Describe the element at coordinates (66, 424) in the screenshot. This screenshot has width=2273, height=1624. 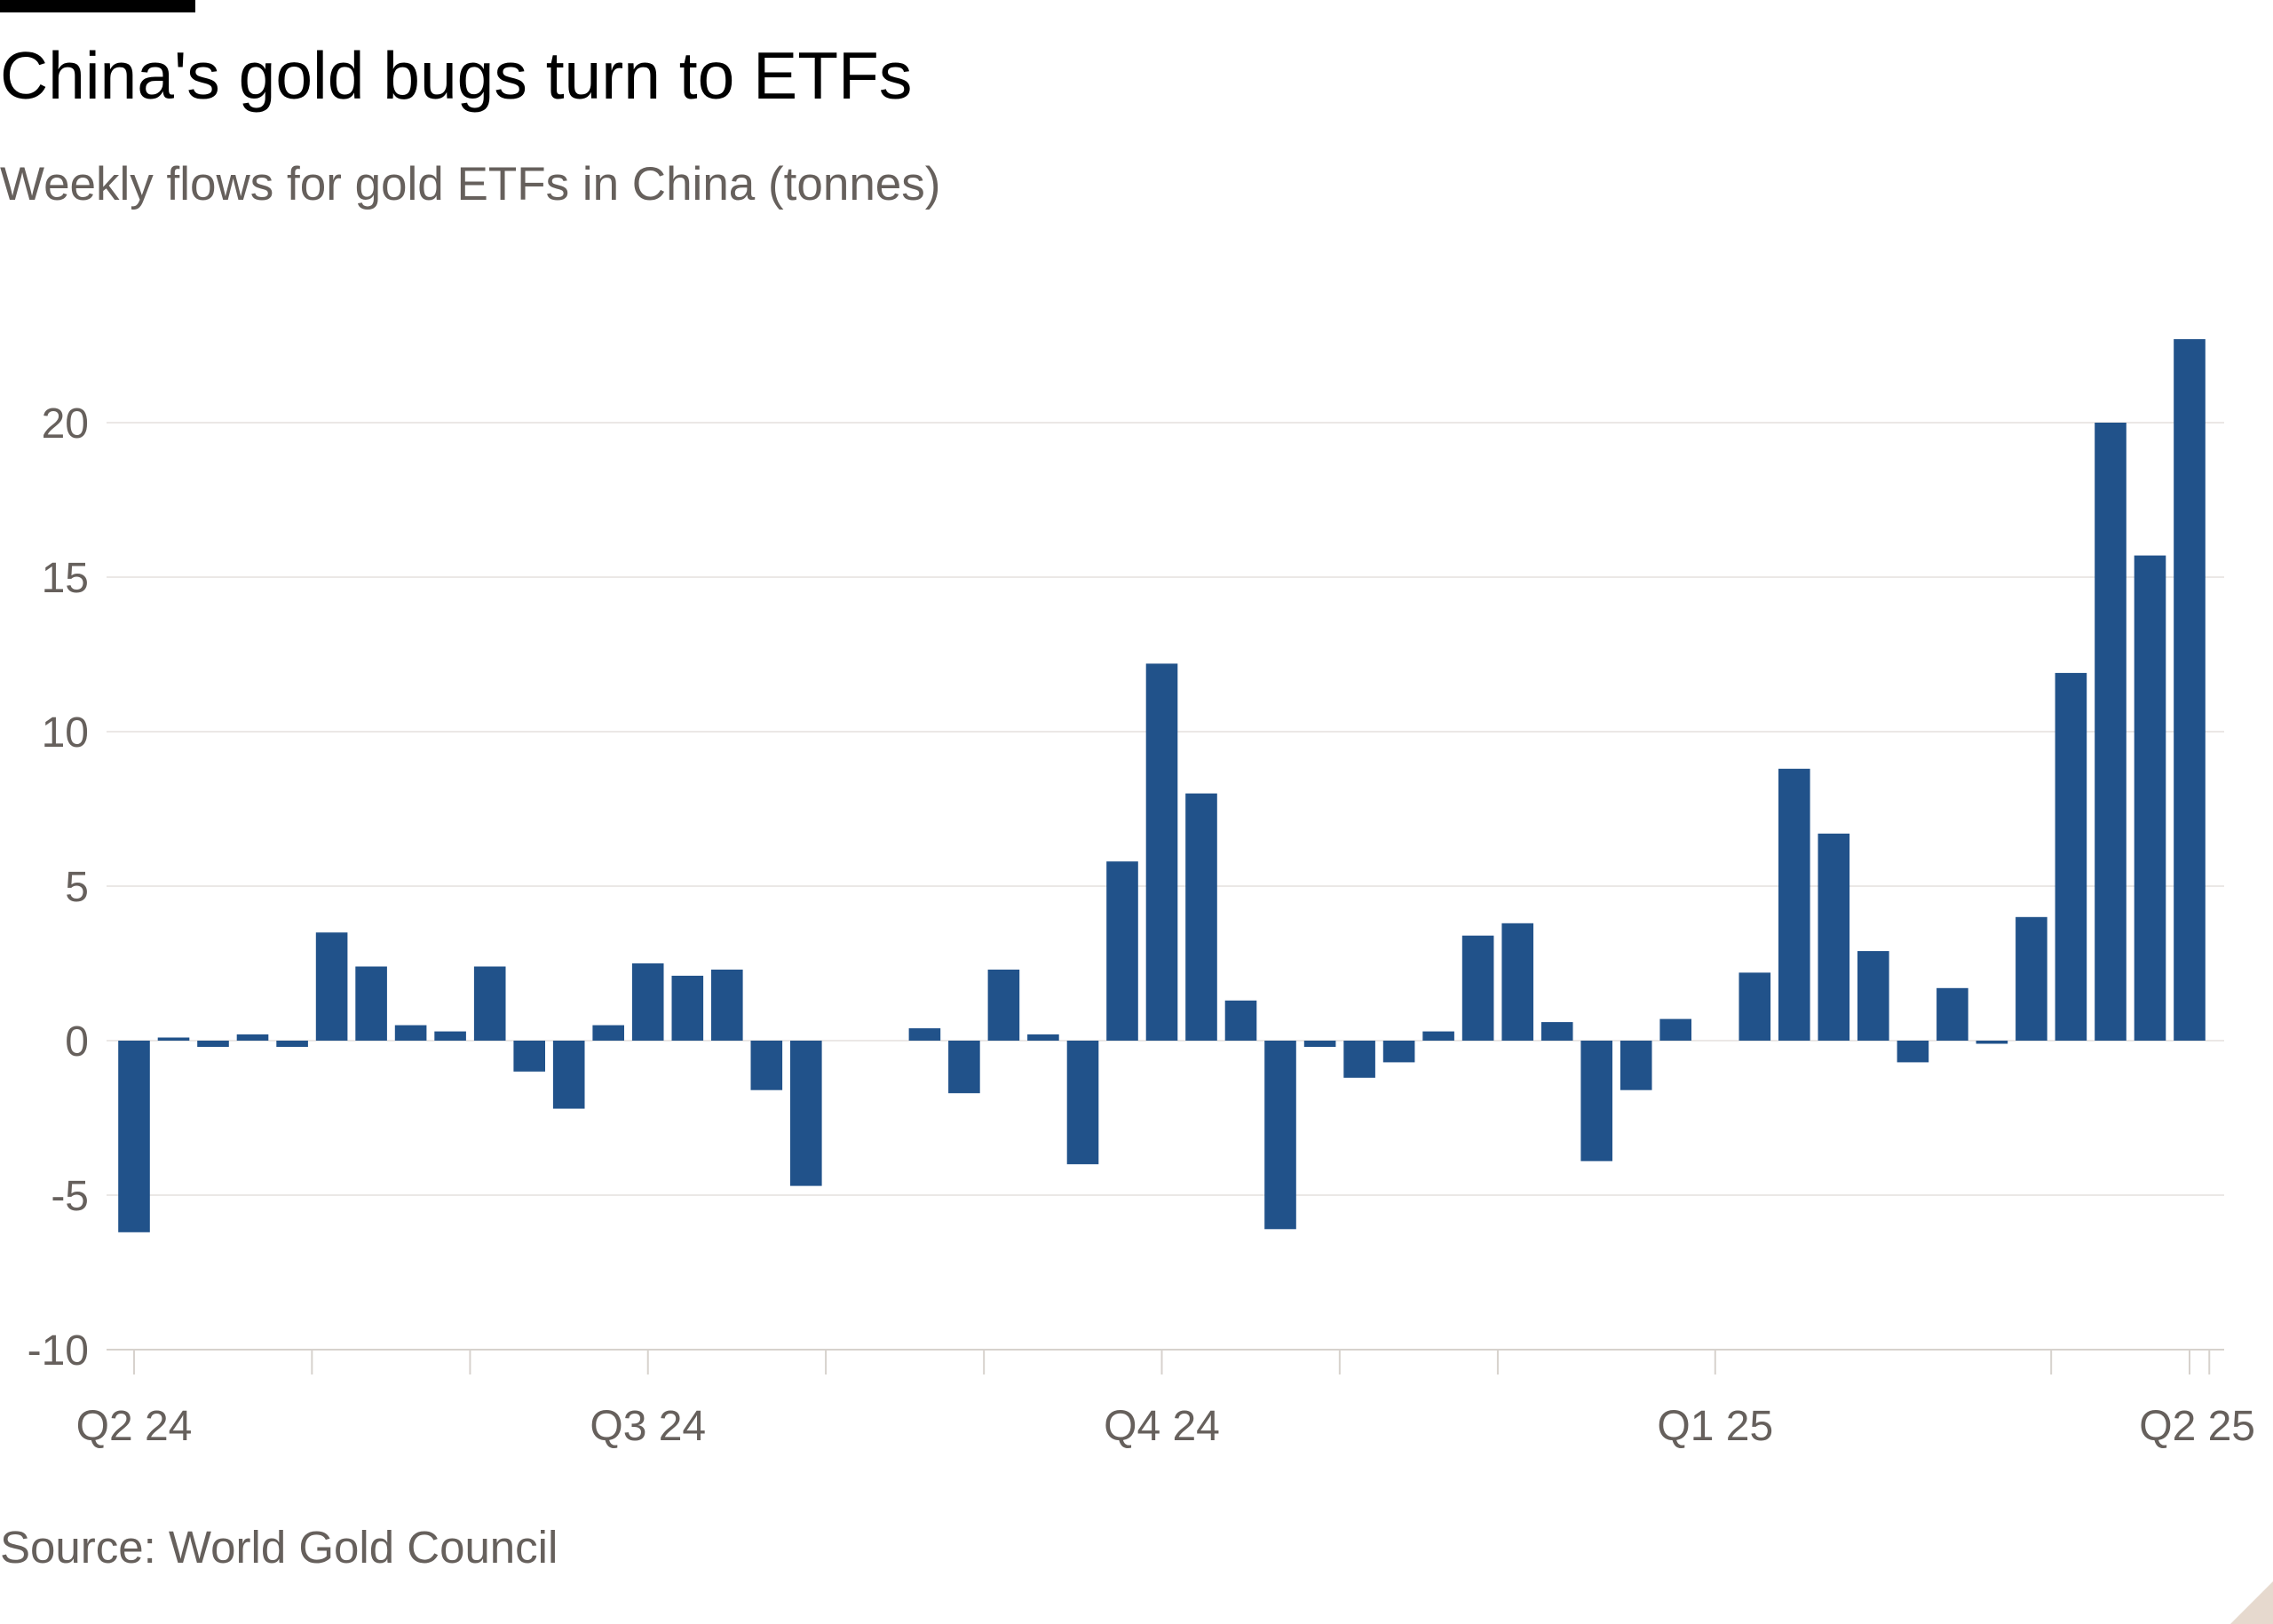
I see `y-tick-label: 20` at that location.